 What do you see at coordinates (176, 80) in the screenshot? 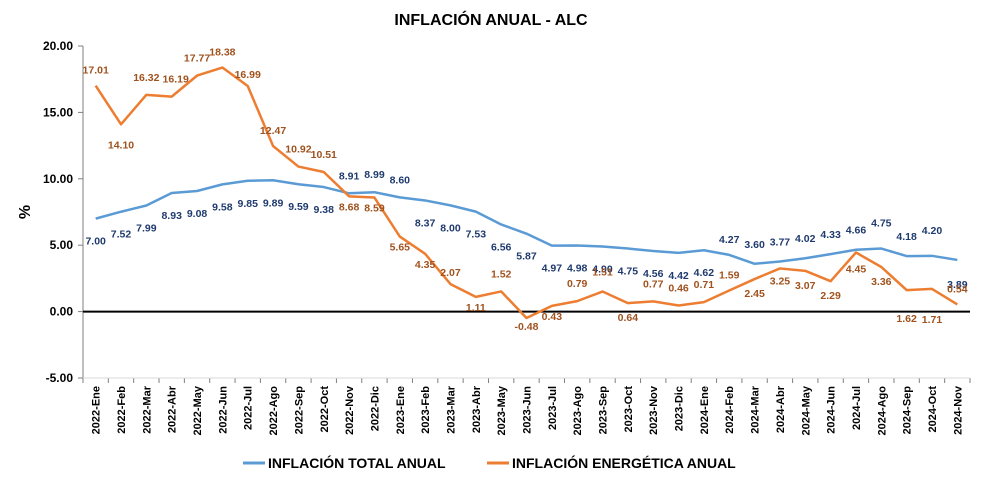
I see `data-label-energy: 16.19` at bounding box center [176, 80].